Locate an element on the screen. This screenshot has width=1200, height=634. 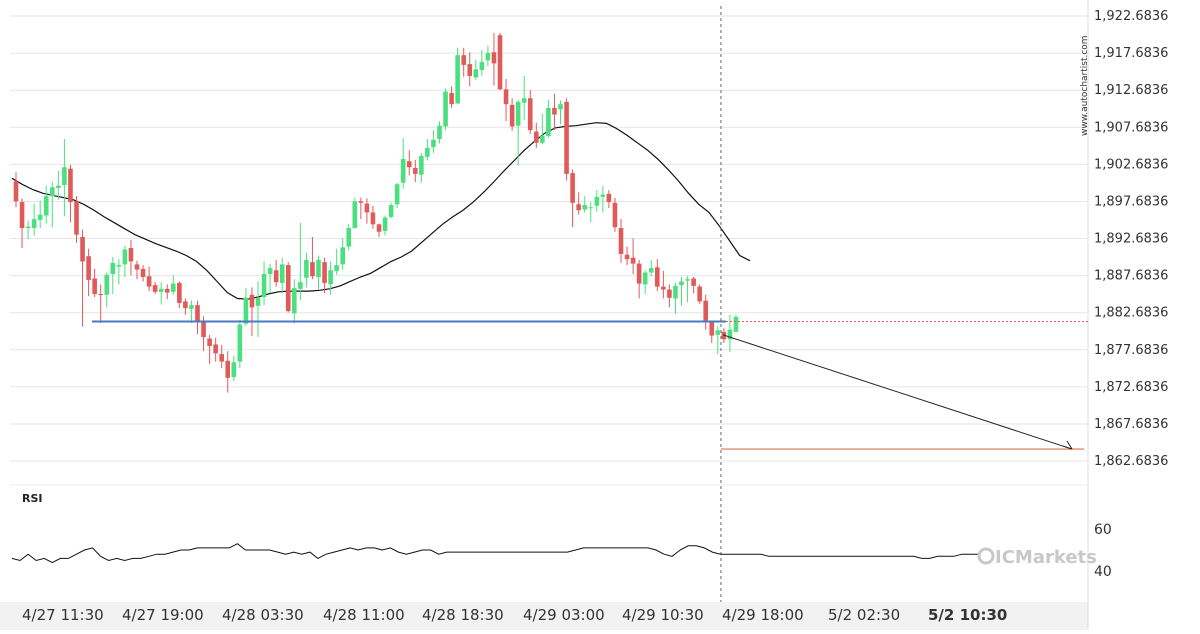
rsi-tick-label: 40 is located at coordinates (1103, 572).